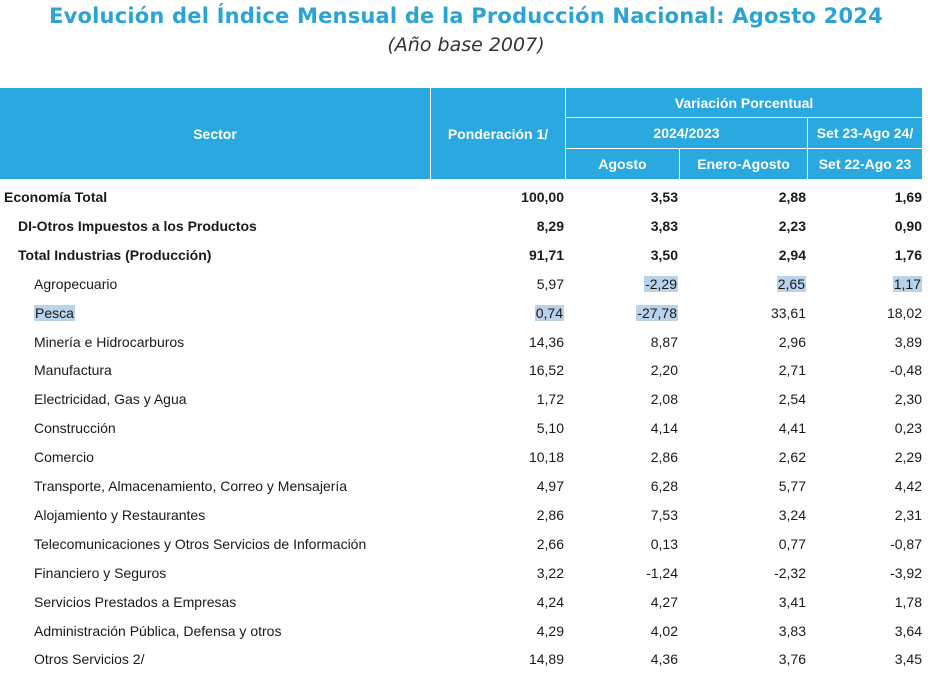  What do you see at coordinates (497, 544) in the screenshot?
I see `ponderacion-cell: 2,66` at bounding box center [497, 544].